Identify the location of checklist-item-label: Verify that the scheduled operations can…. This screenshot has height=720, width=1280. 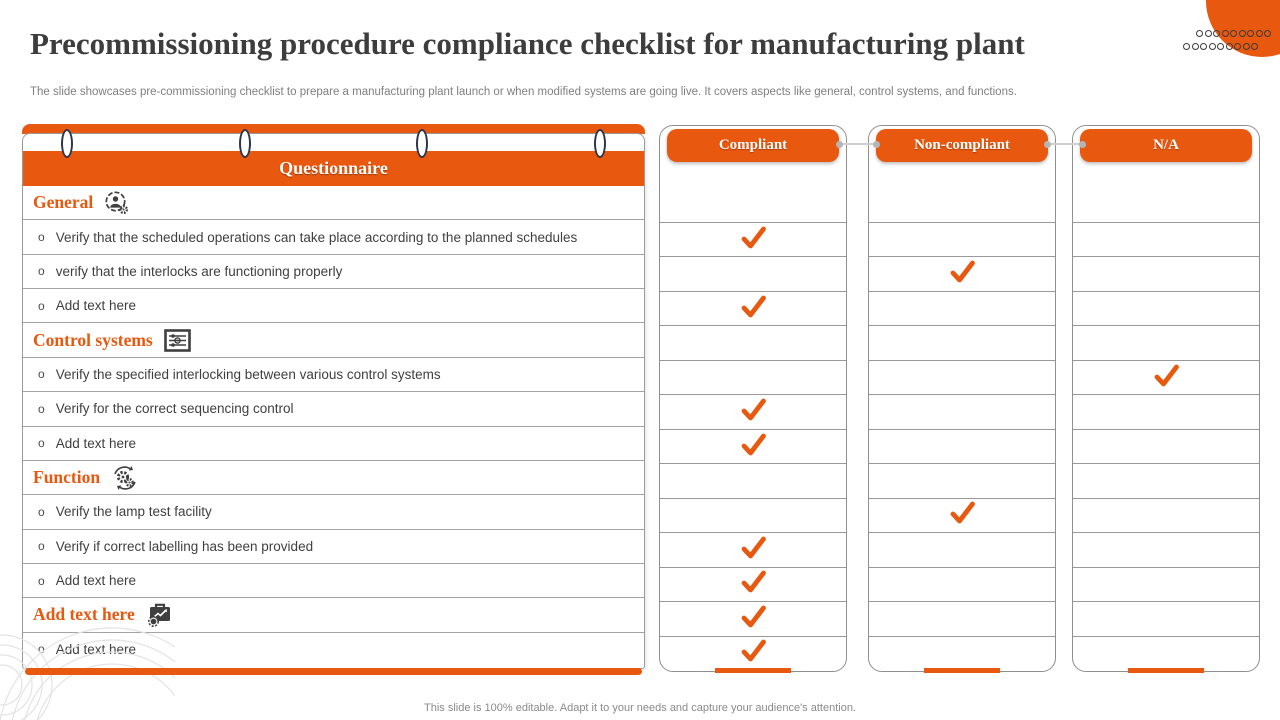
(316, 237).